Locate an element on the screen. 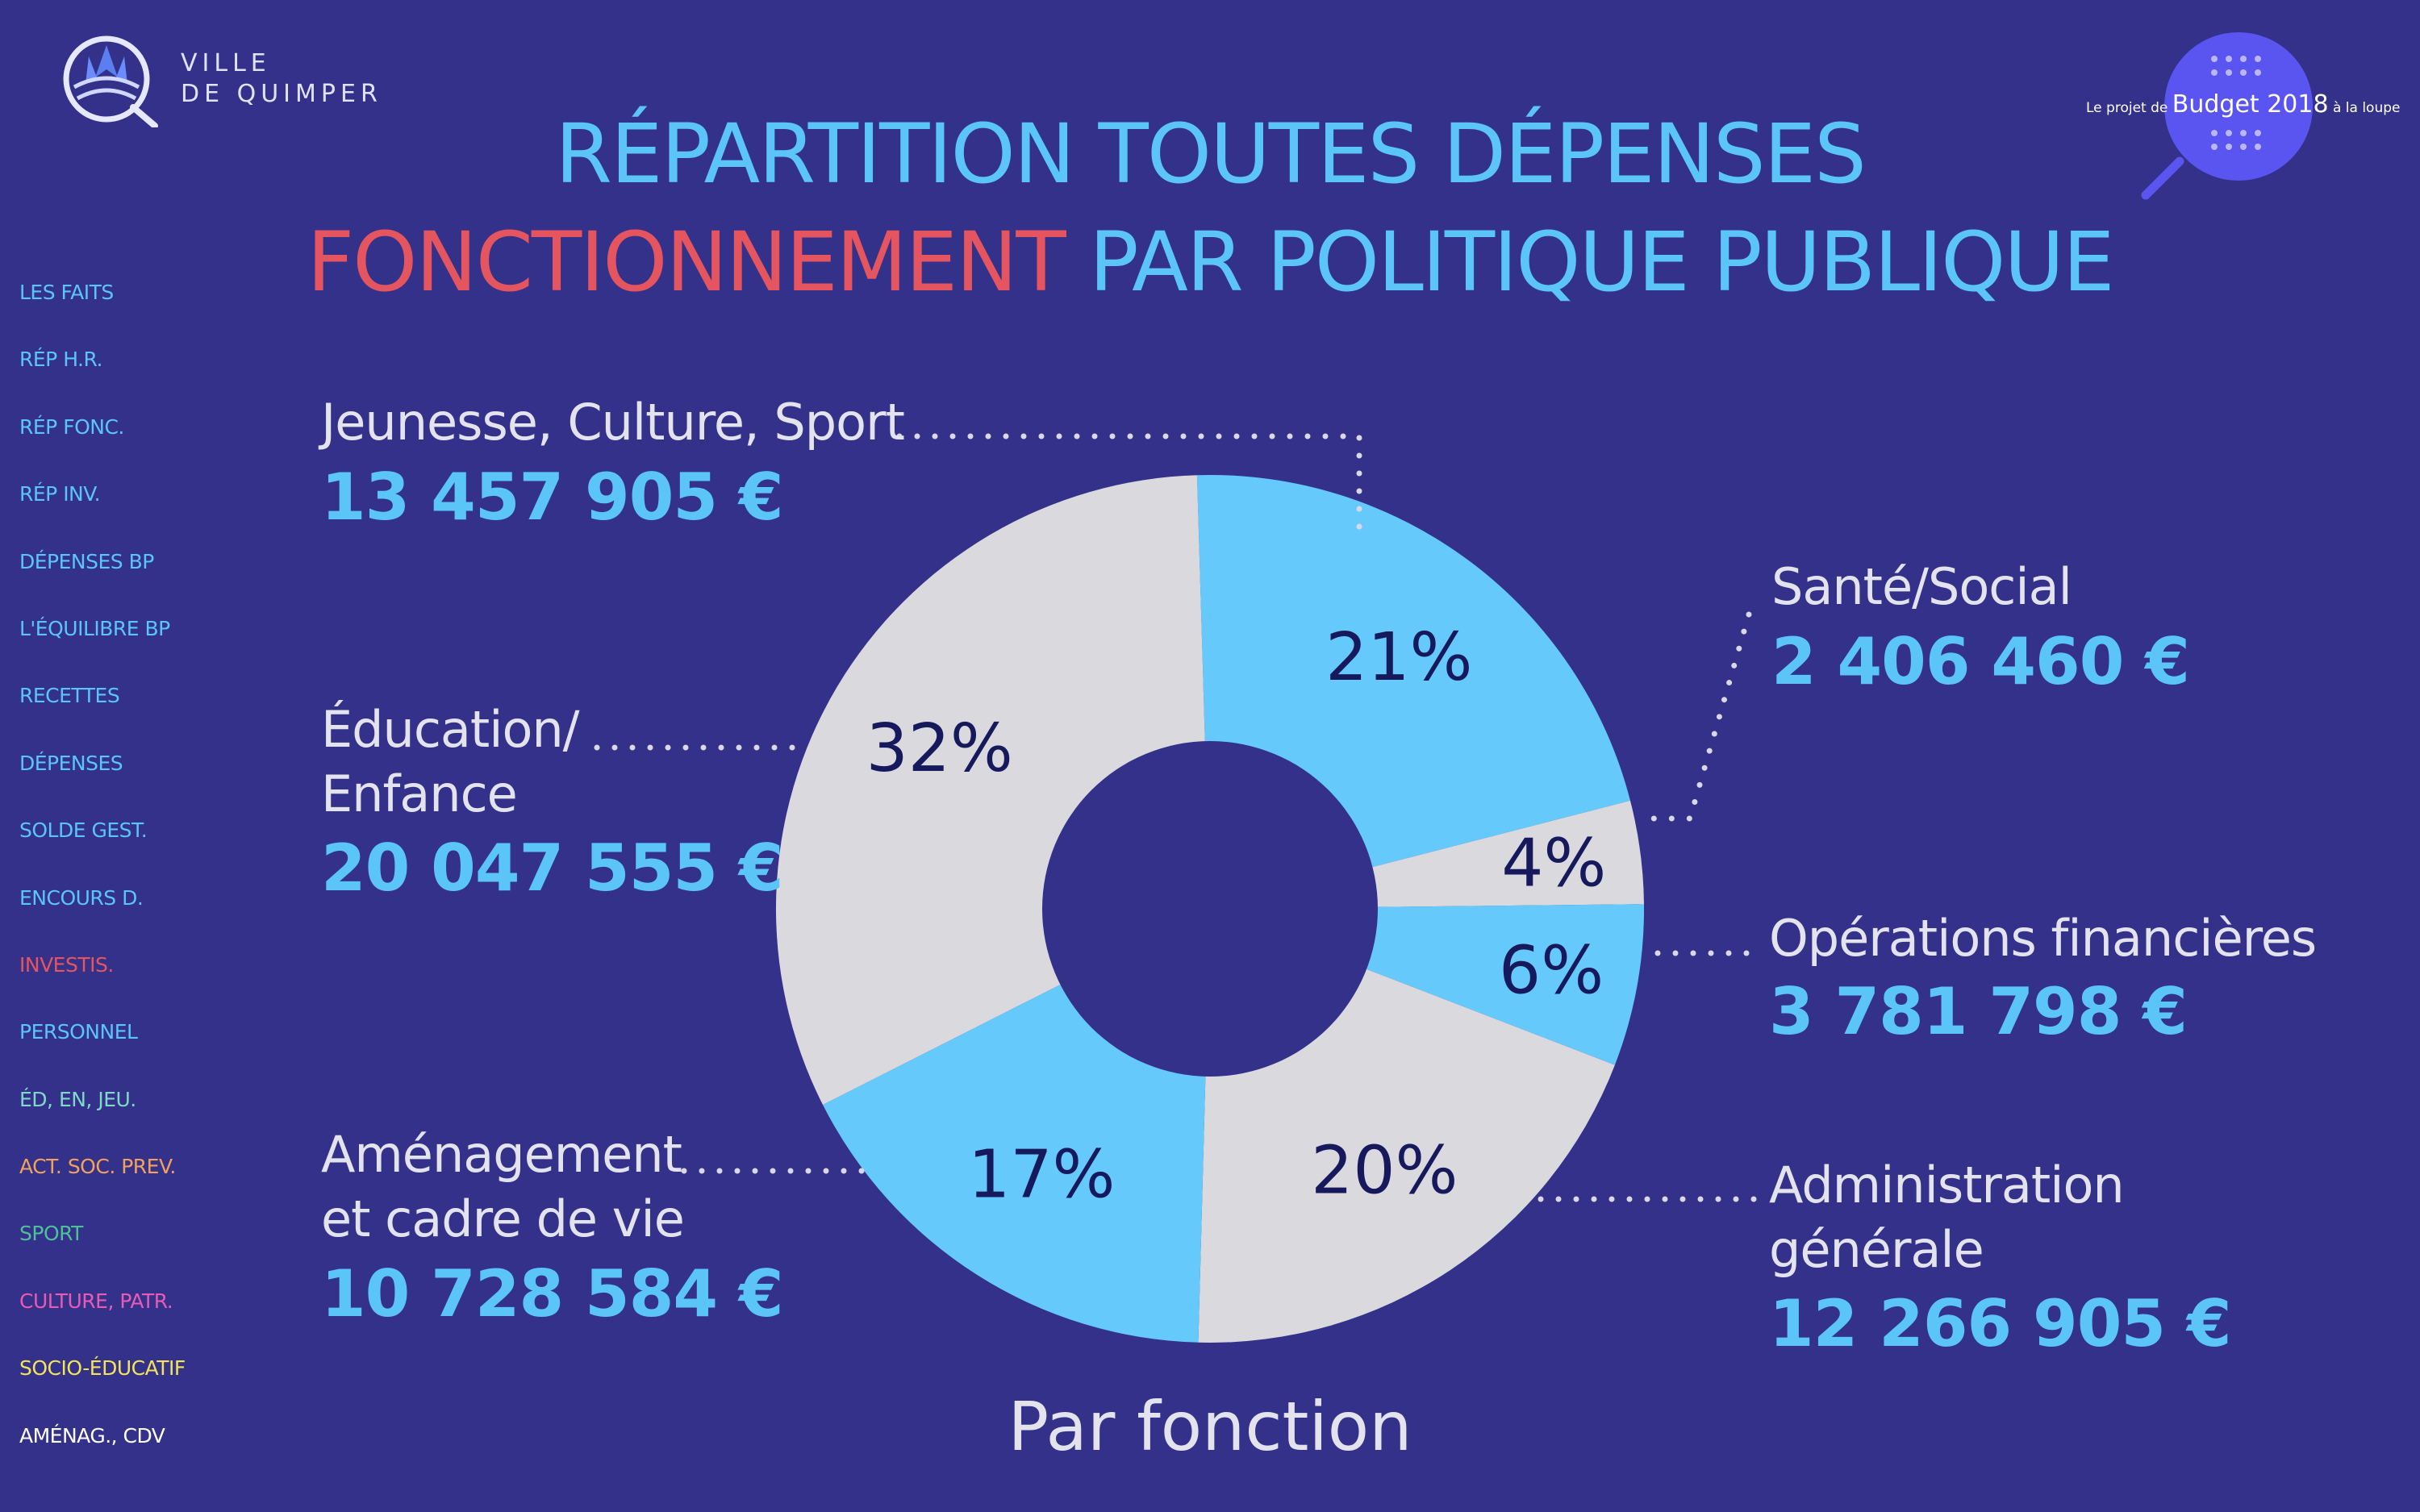  label-administration-name-1: Administration is located at coordinates (1947, 1185).